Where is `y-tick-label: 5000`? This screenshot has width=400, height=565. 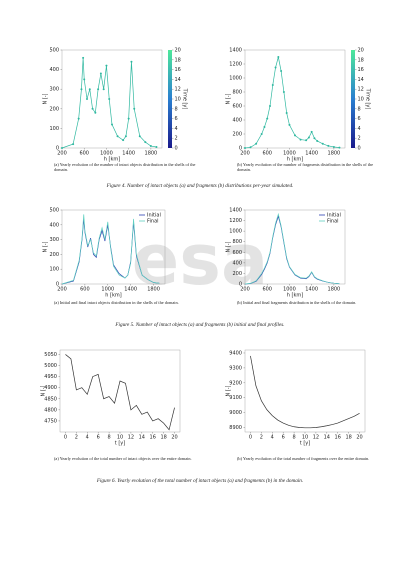
y-tick-label: 5000 is located at coordinates (50, 366).